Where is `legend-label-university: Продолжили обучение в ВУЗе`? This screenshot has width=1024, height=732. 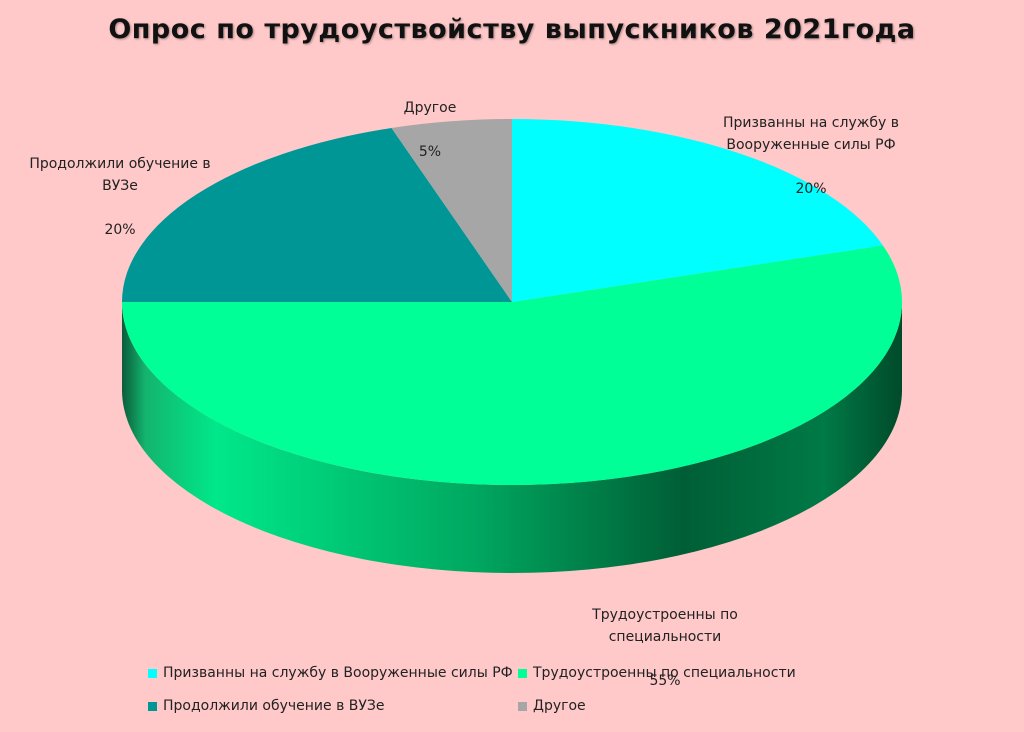
legend-label-university: Продолжили обучение в ВУЗе is located at coordinates (274, 706).